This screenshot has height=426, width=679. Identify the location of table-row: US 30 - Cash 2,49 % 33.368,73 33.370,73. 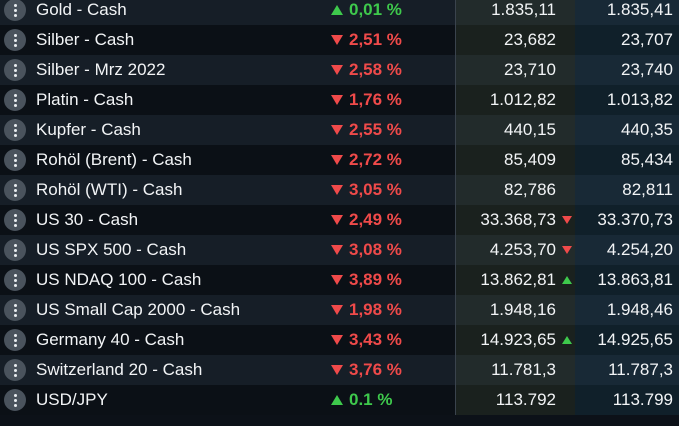
(339, 220).